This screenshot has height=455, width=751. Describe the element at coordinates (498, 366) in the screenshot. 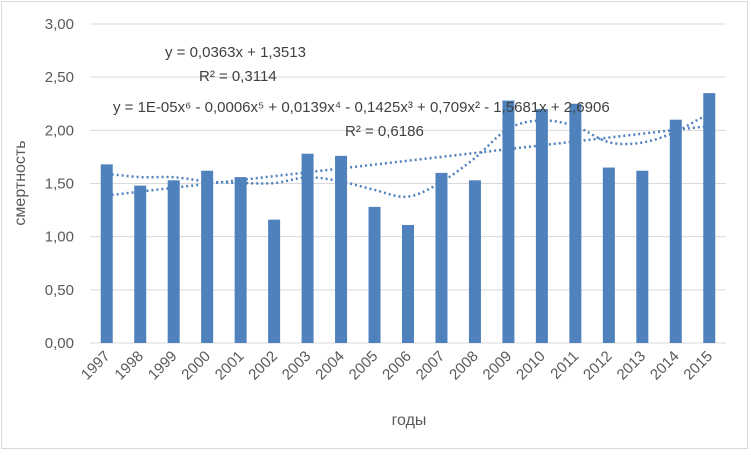

I see `x-tick-label: 2009` at that location.